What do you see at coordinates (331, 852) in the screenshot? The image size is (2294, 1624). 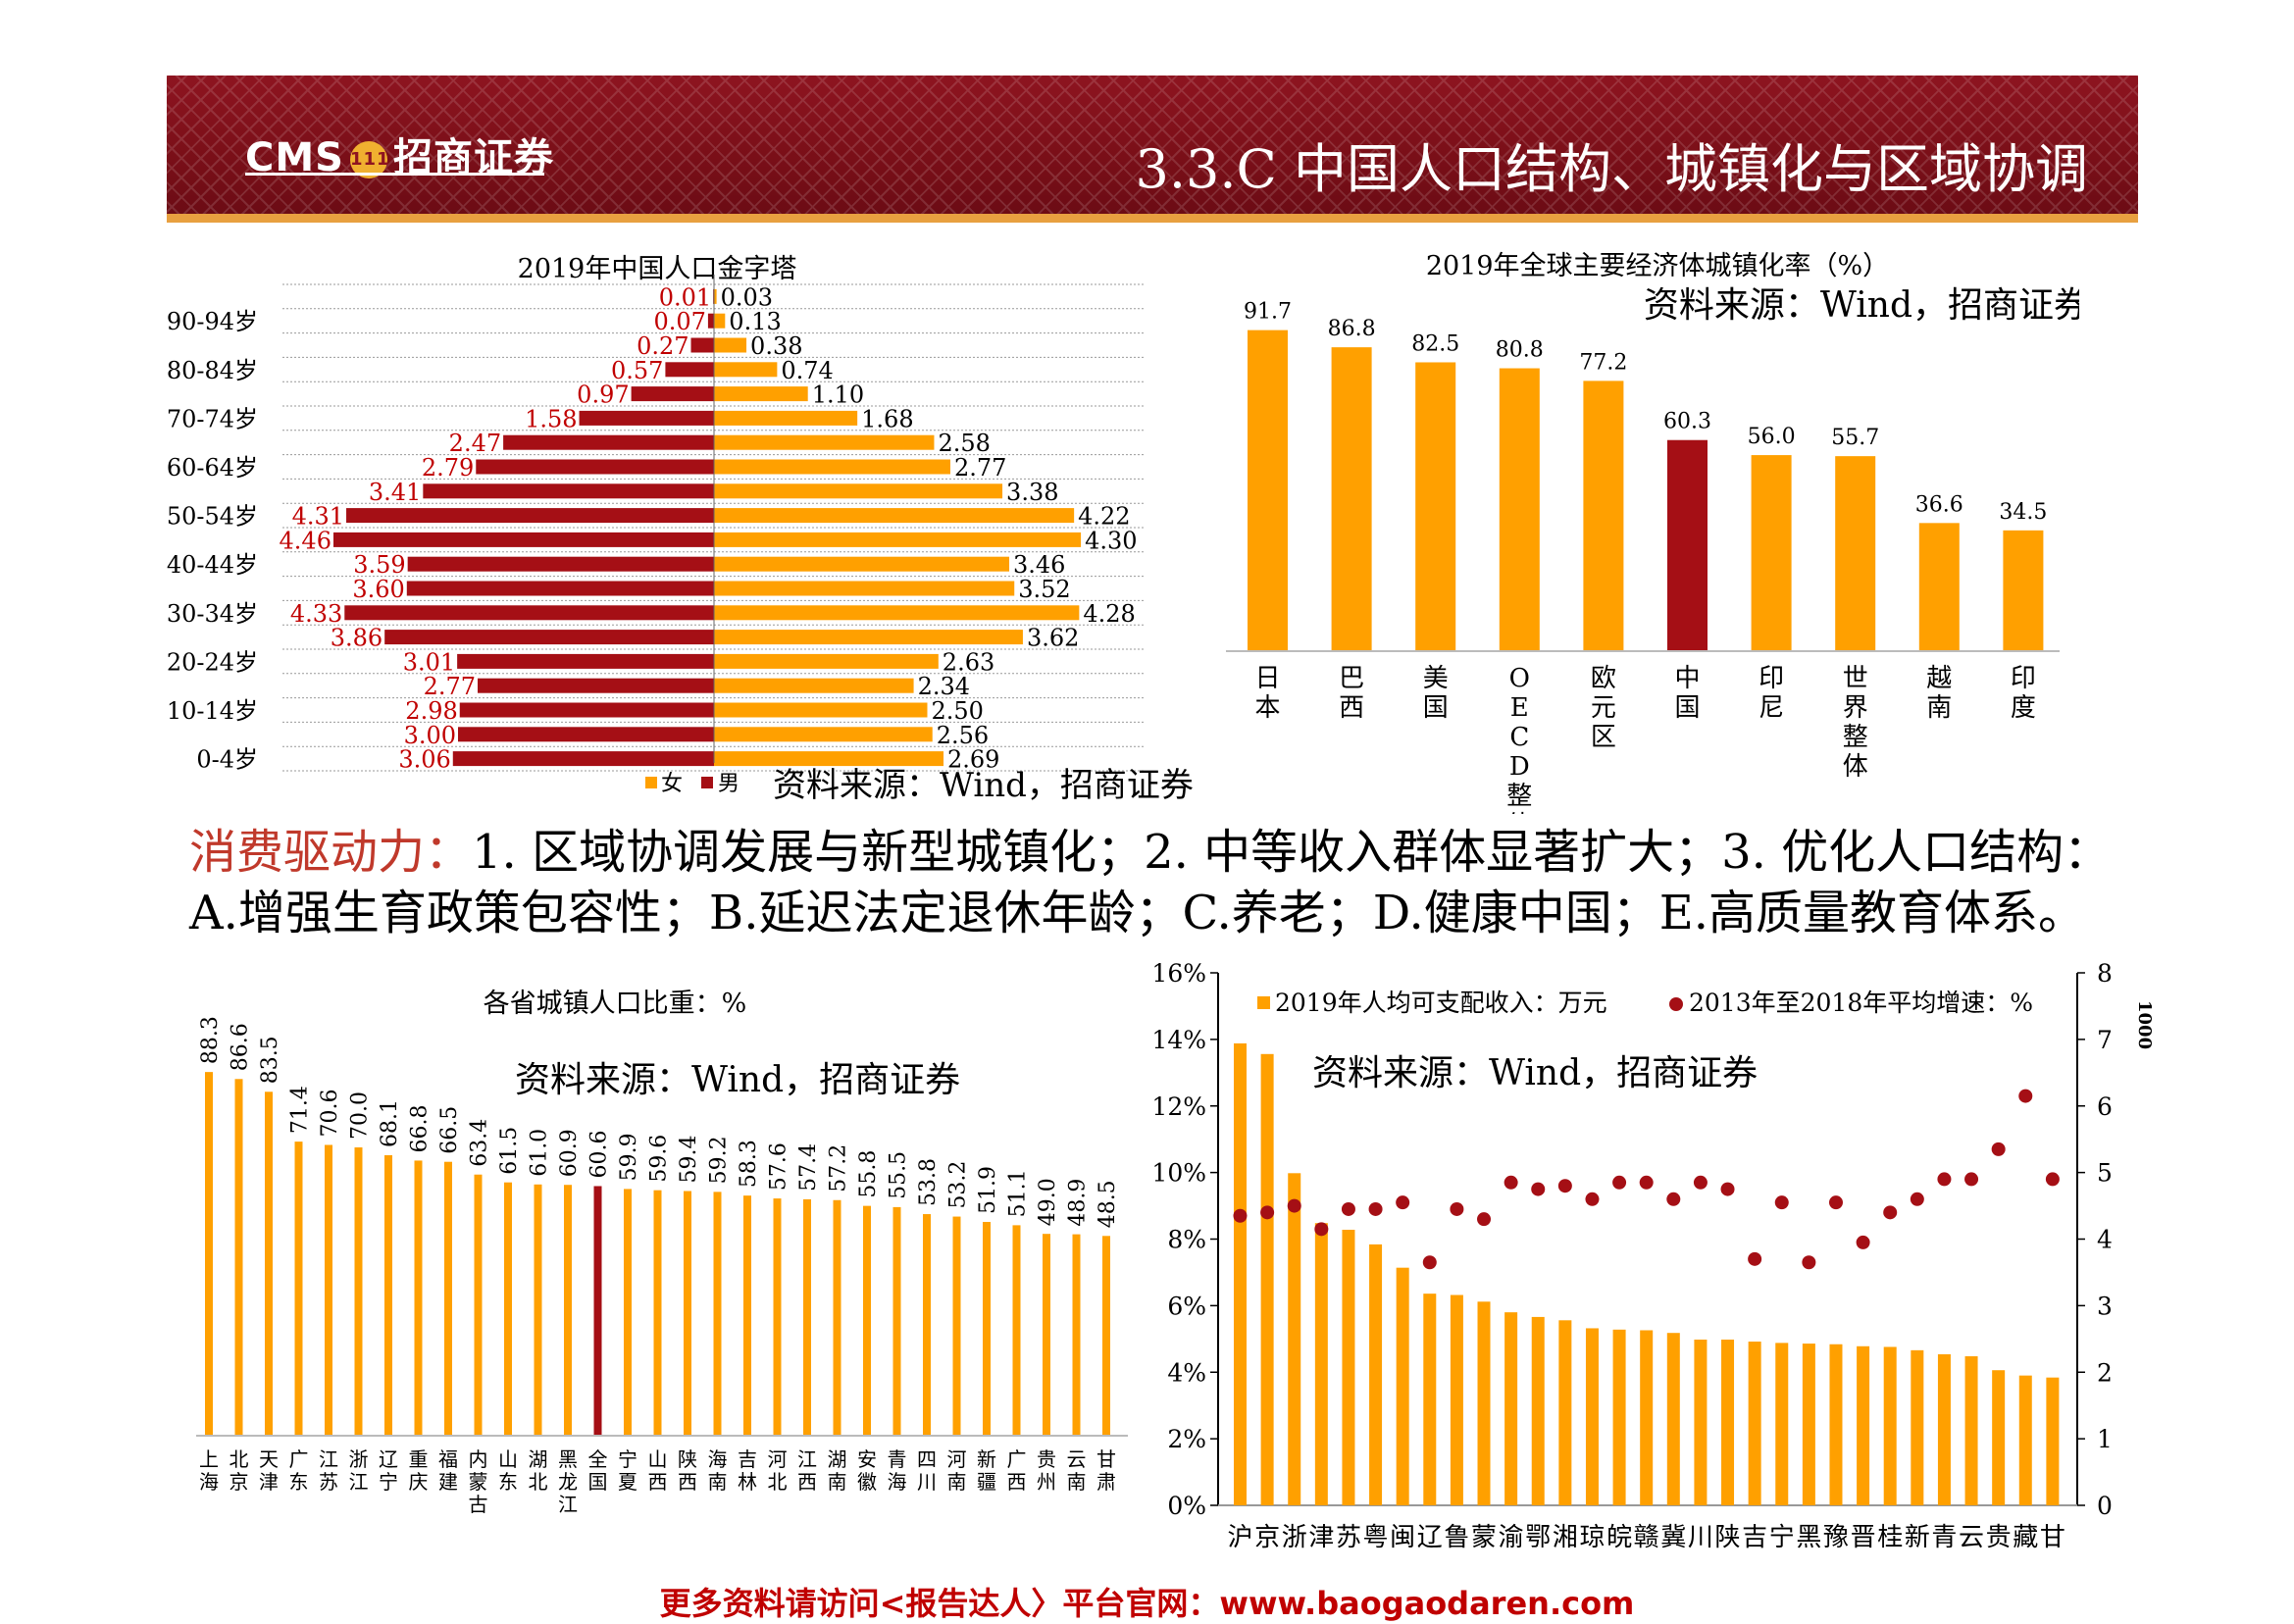 I see `mid-text-highlight: 消费驱动力：` at bounding box center [331, 852].